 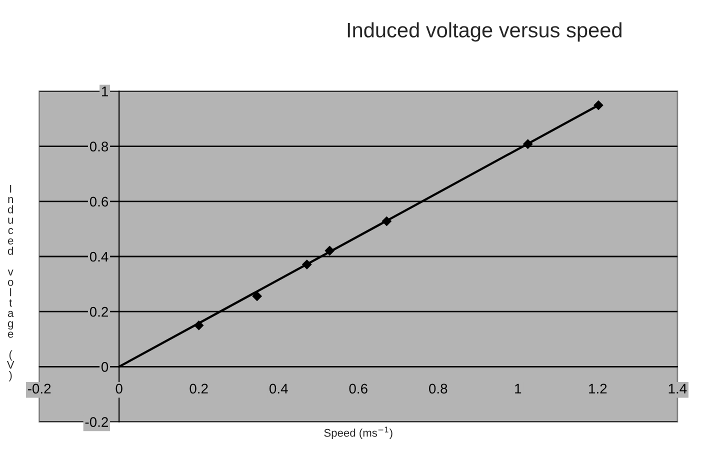 I want to click on y-tick-label: 0, so click(x=104, y=367).